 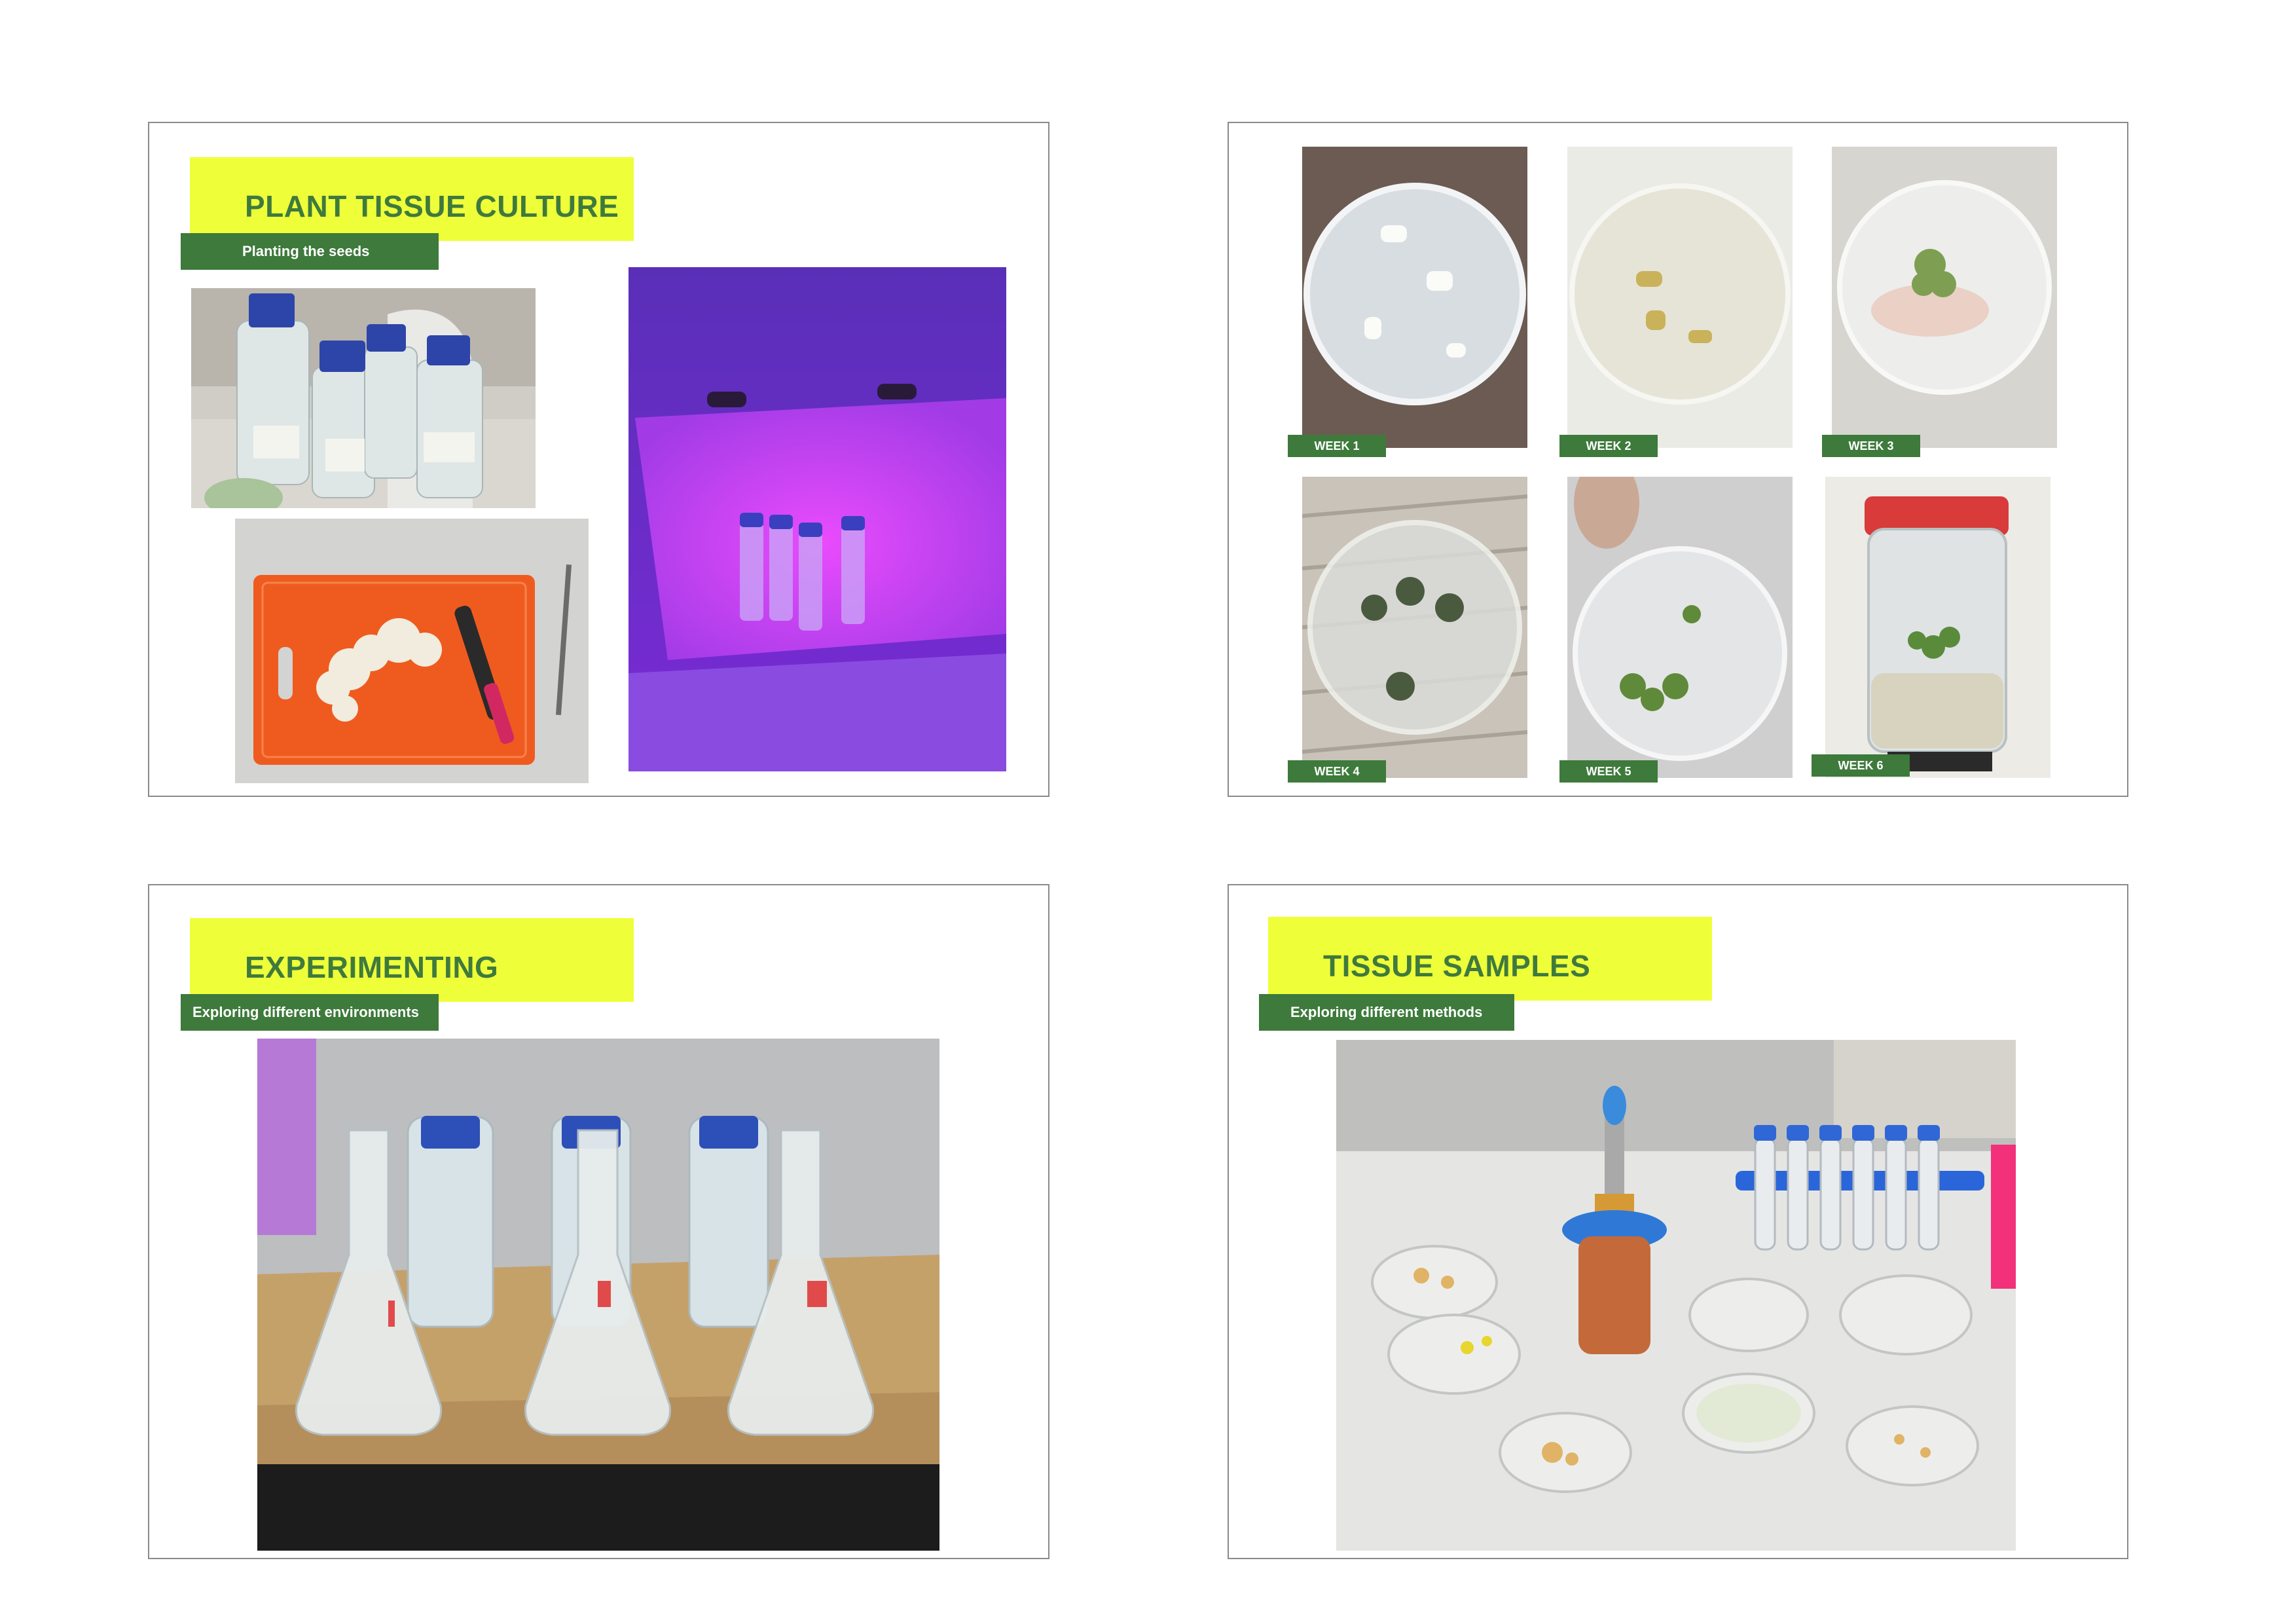 What do you see at coordinates (817, 519) in the screenshot?
I see `uv-box-photo` at bounding box center [817, 519].